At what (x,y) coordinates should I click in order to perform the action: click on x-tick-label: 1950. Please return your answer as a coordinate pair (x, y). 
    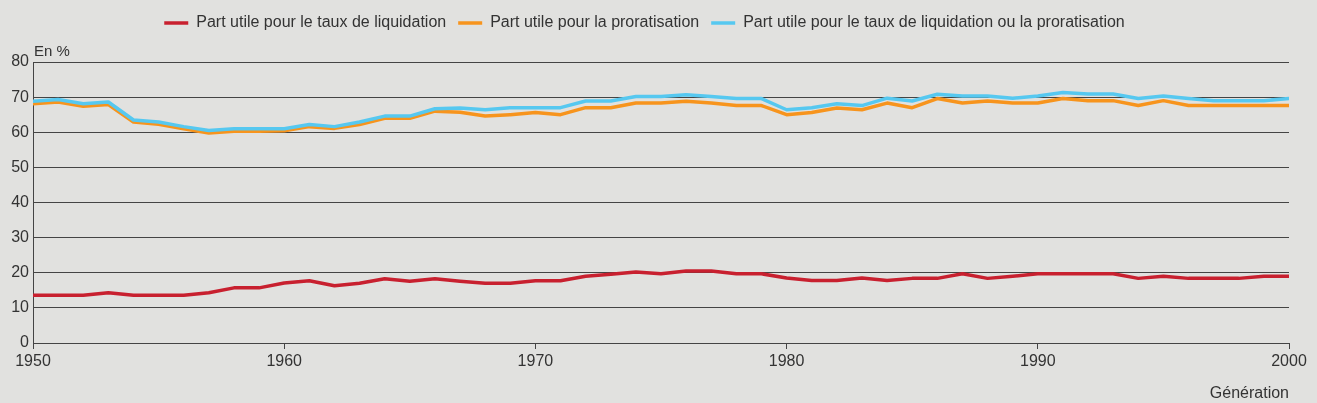
    Looking at the image, I should click on (33, 361).